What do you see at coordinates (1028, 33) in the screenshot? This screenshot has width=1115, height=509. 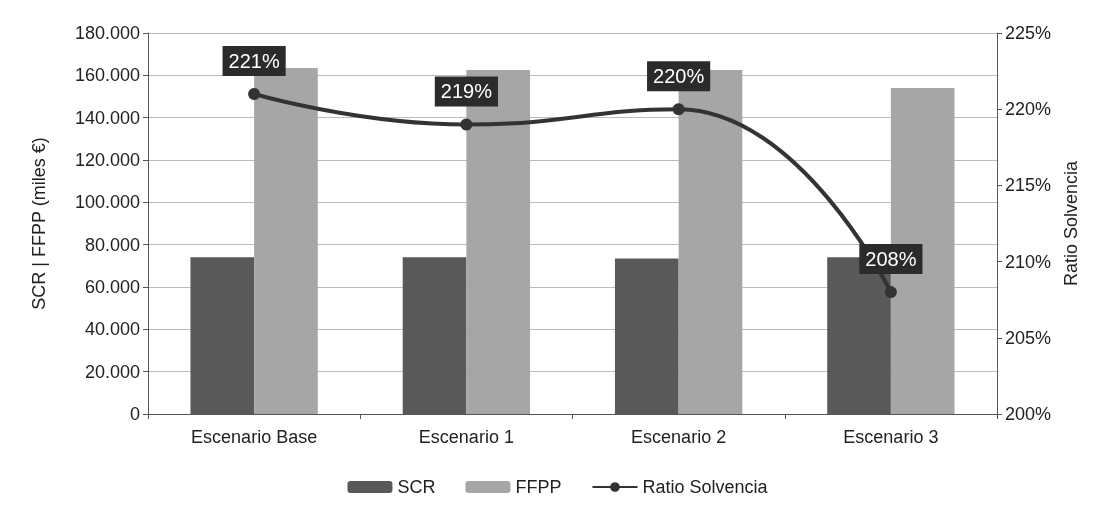 I see `y2-tick-label: 225%` at bounding box center [1028, 33].